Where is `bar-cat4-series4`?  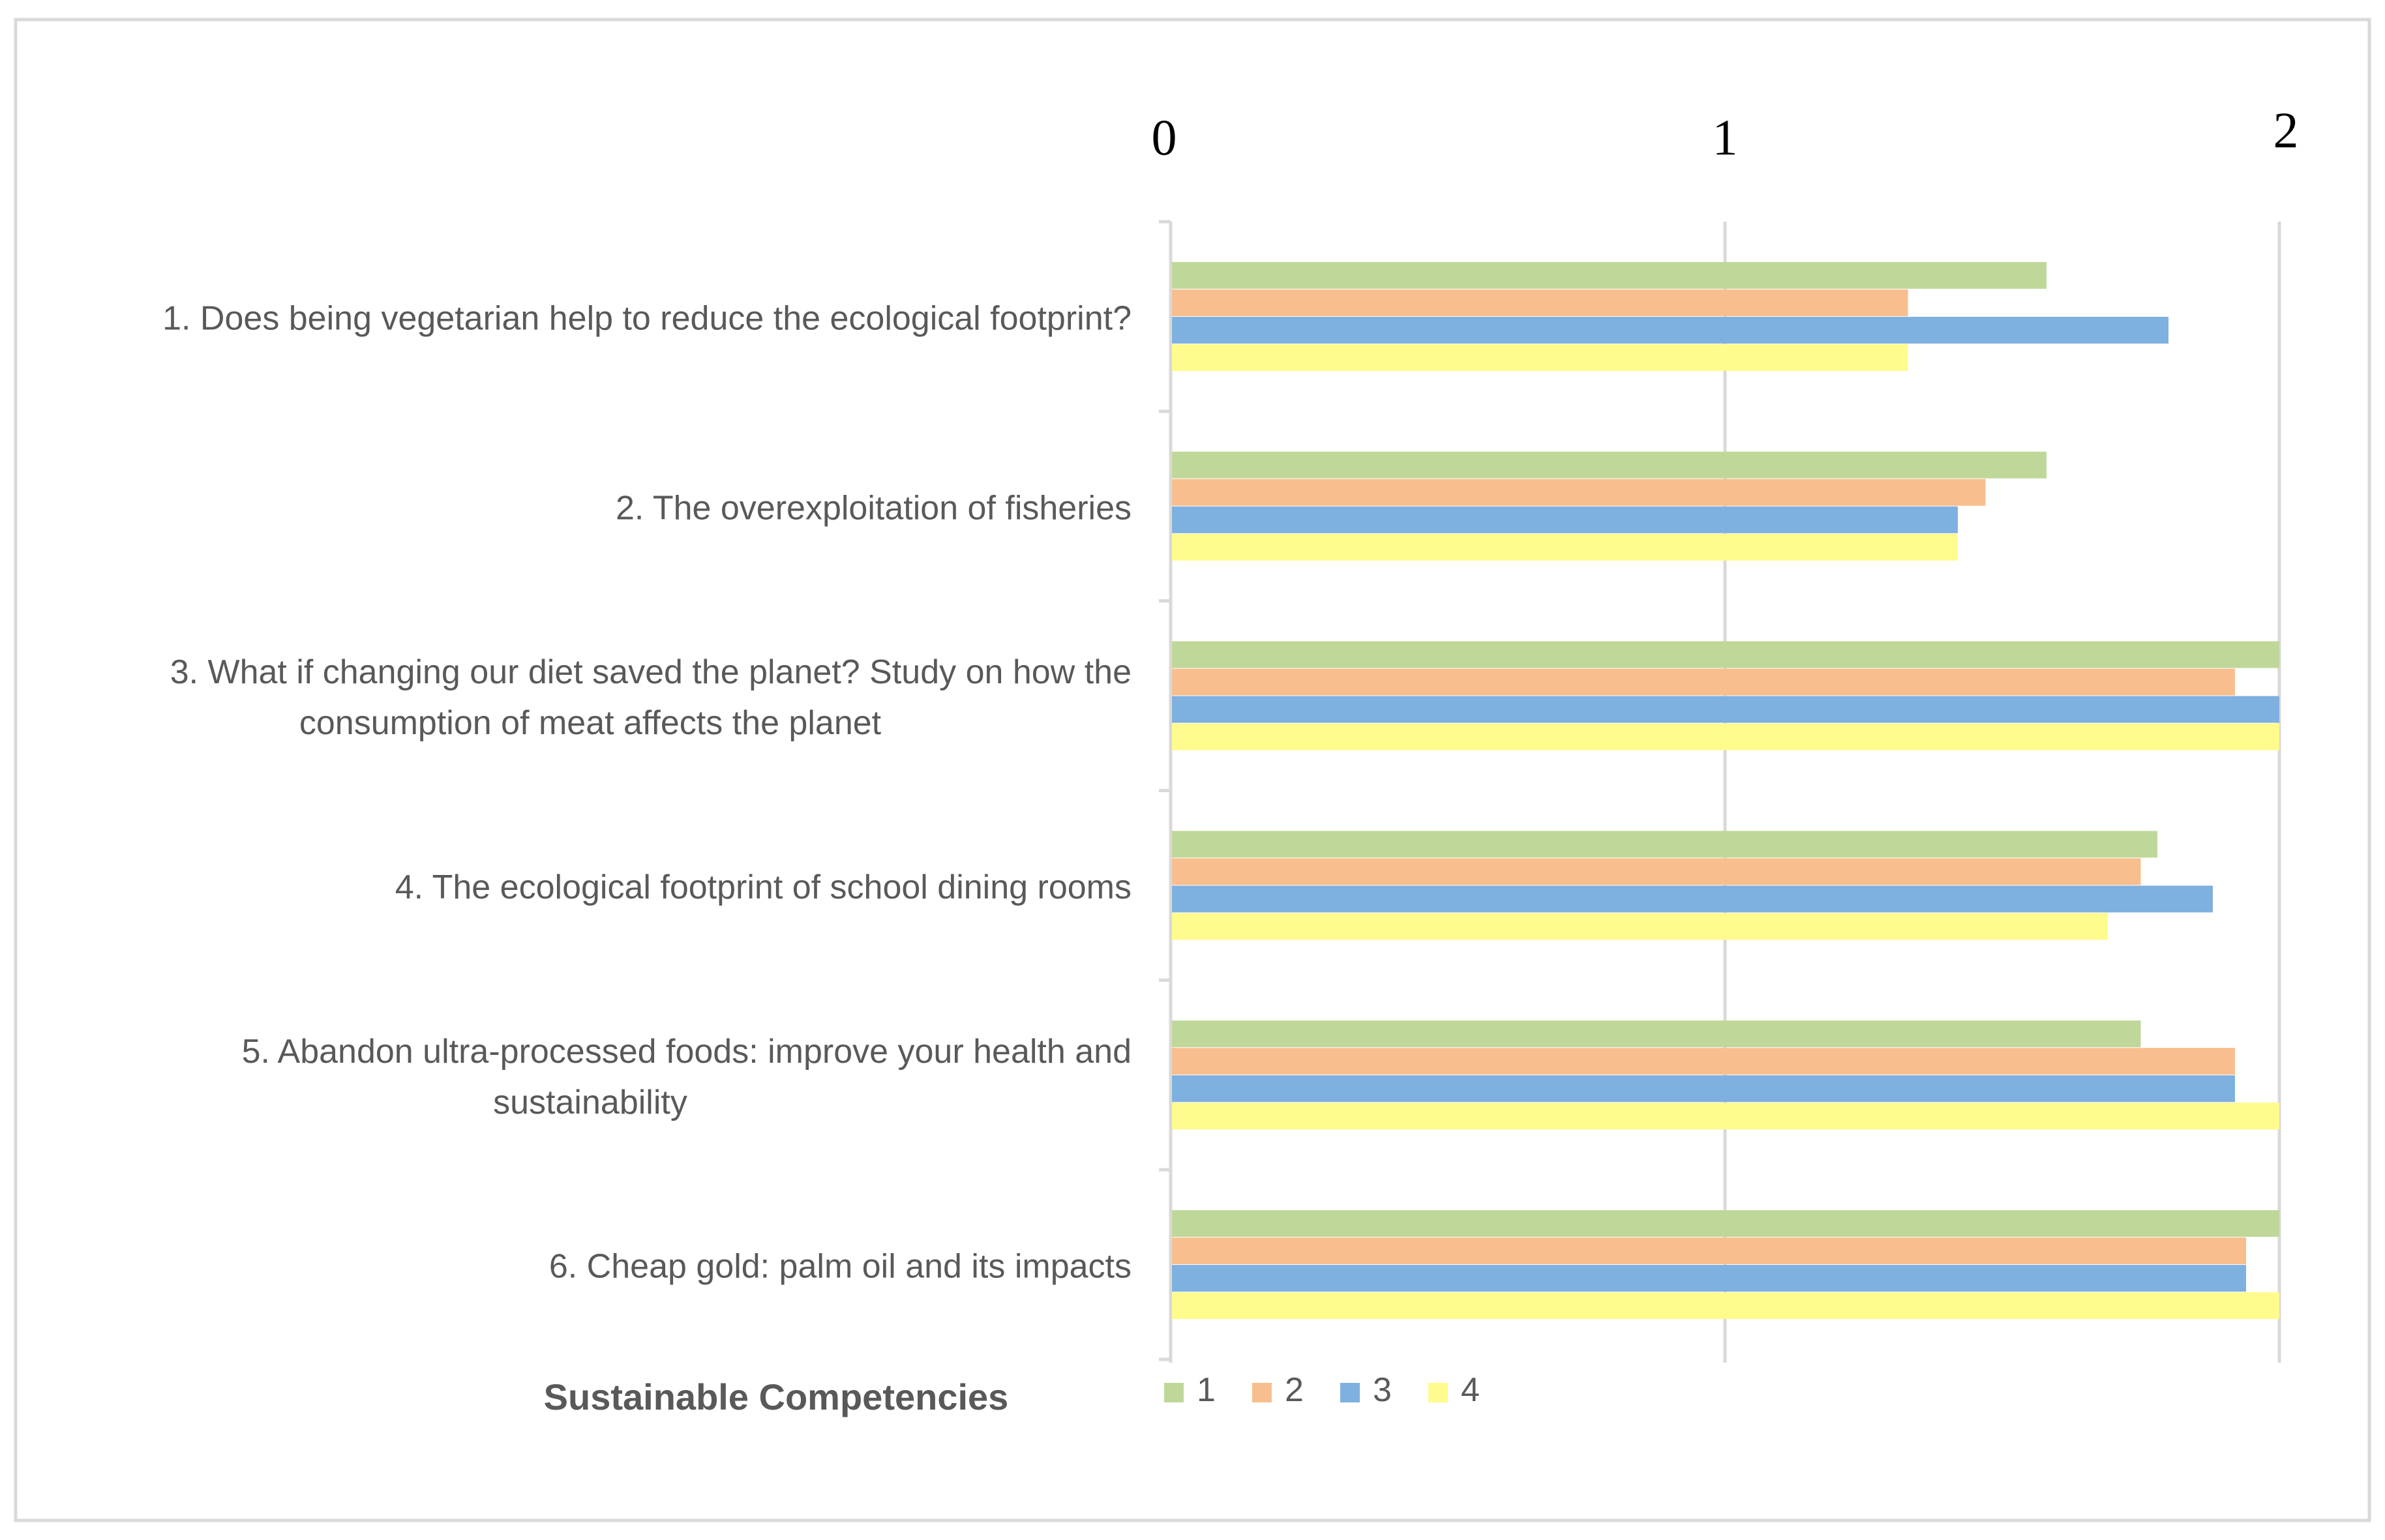
bar-cat4-series4 is located at coordinates (1640, 926).